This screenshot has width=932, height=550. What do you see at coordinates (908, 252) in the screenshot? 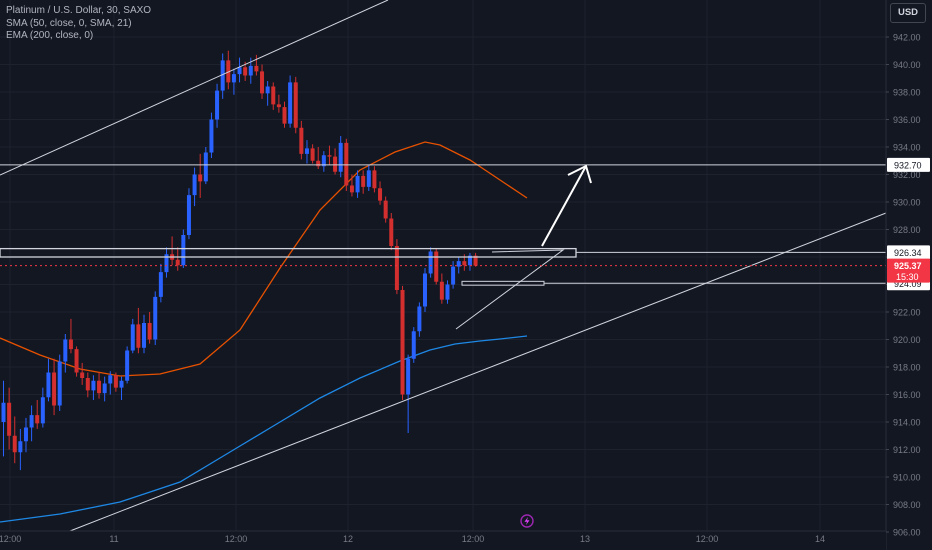
I see `price-label-926-bg` at bounding box center [908, 252].